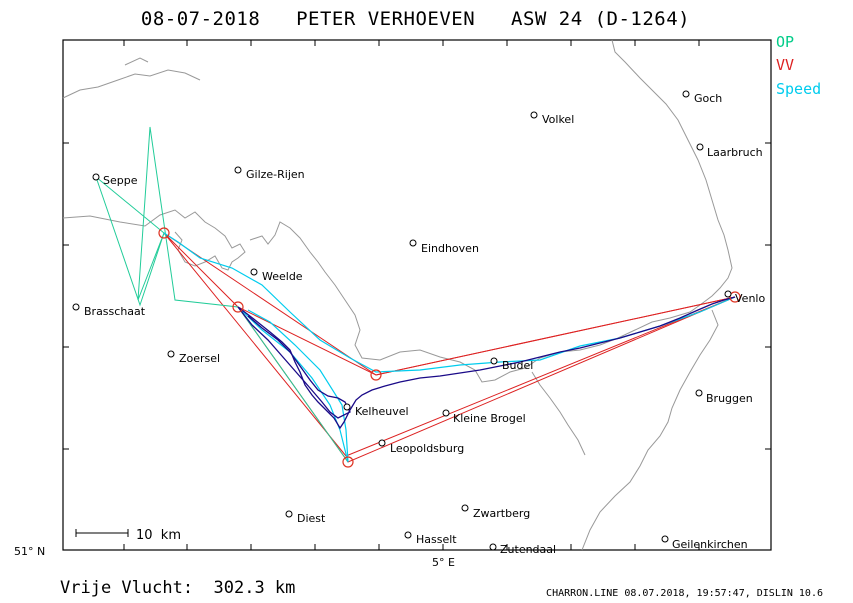 The width and height of the screenshot is (853, 603). I want to click on longitude-label: 5° E, so click(443, 562).